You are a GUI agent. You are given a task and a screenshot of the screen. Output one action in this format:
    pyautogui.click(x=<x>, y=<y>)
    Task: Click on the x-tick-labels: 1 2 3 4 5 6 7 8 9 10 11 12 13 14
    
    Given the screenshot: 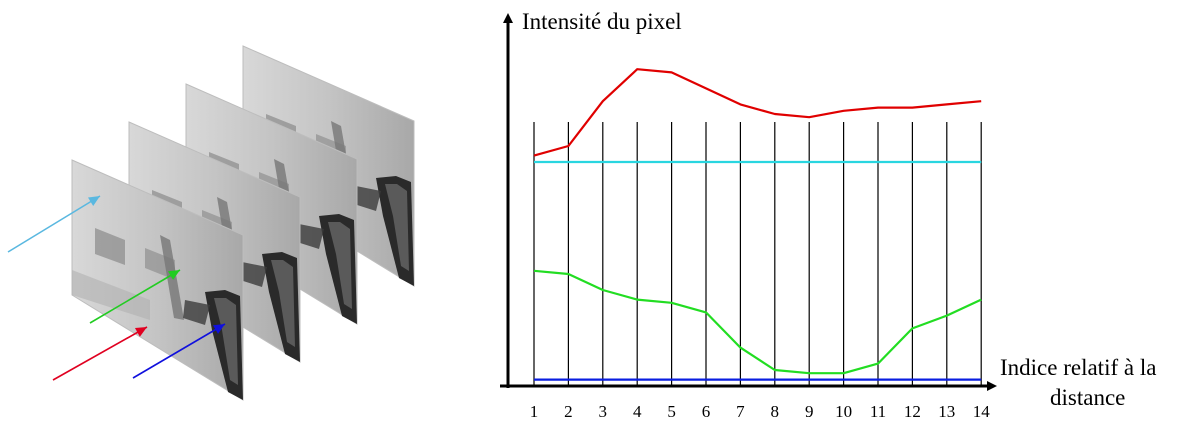 What is the action you would take?
    pyautogui.click(x=760, y=411)
    